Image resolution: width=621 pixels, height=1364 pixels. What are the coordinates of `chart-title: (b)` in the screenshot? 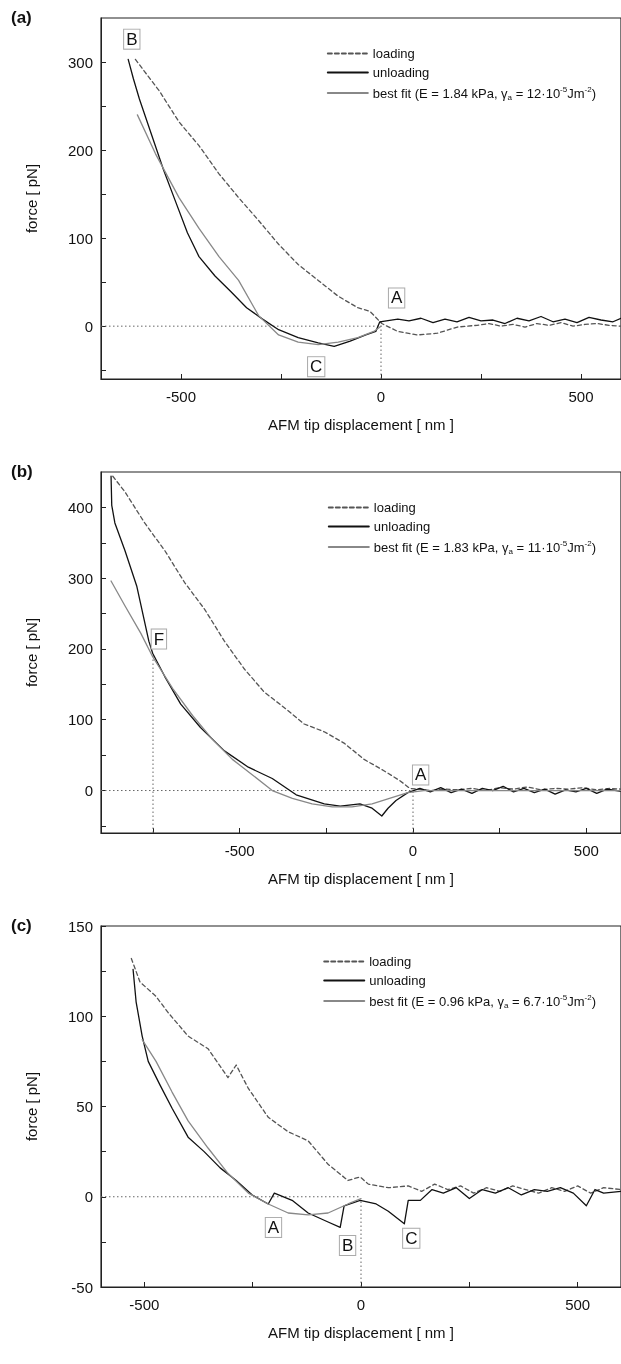 It's located at (22, 471).